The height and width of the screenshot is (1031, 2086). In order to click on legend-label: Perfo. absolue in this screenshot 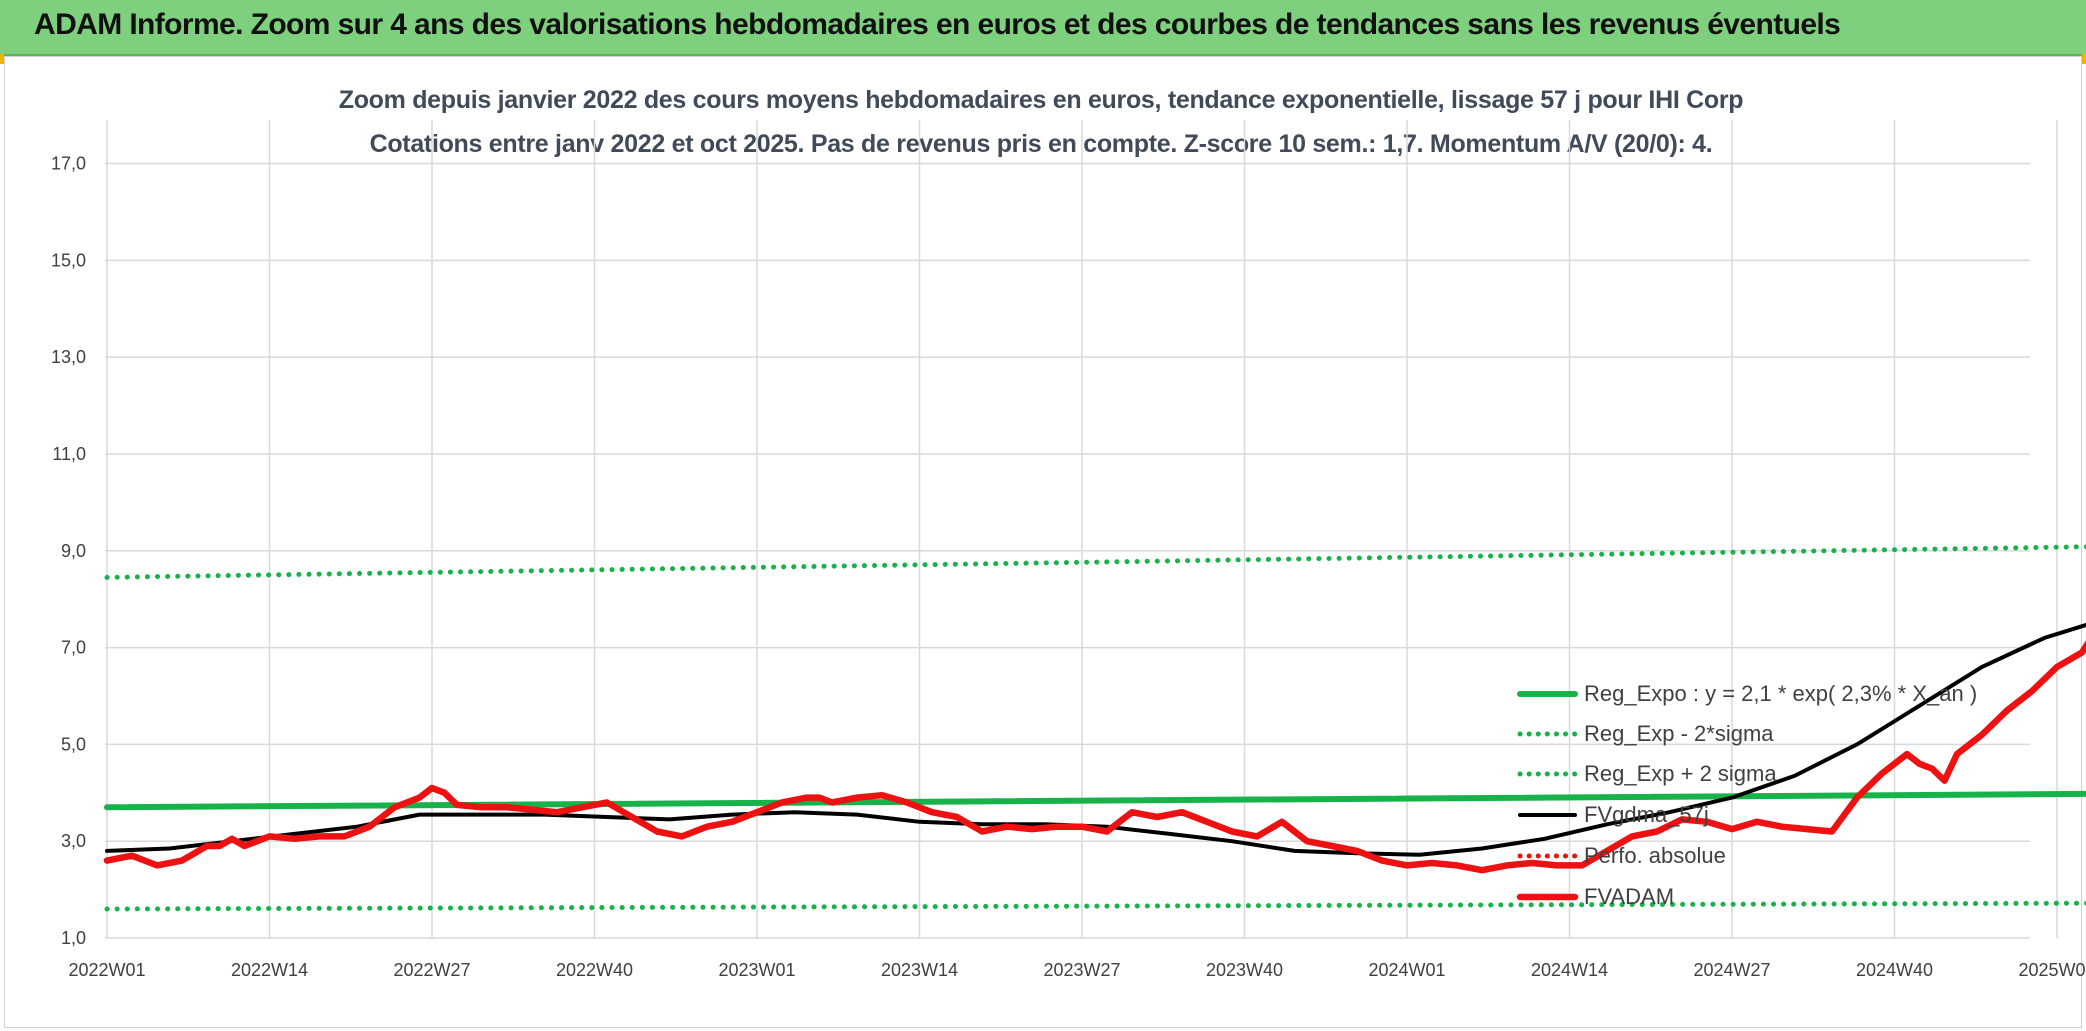, I will do `click(1655, 855)`.